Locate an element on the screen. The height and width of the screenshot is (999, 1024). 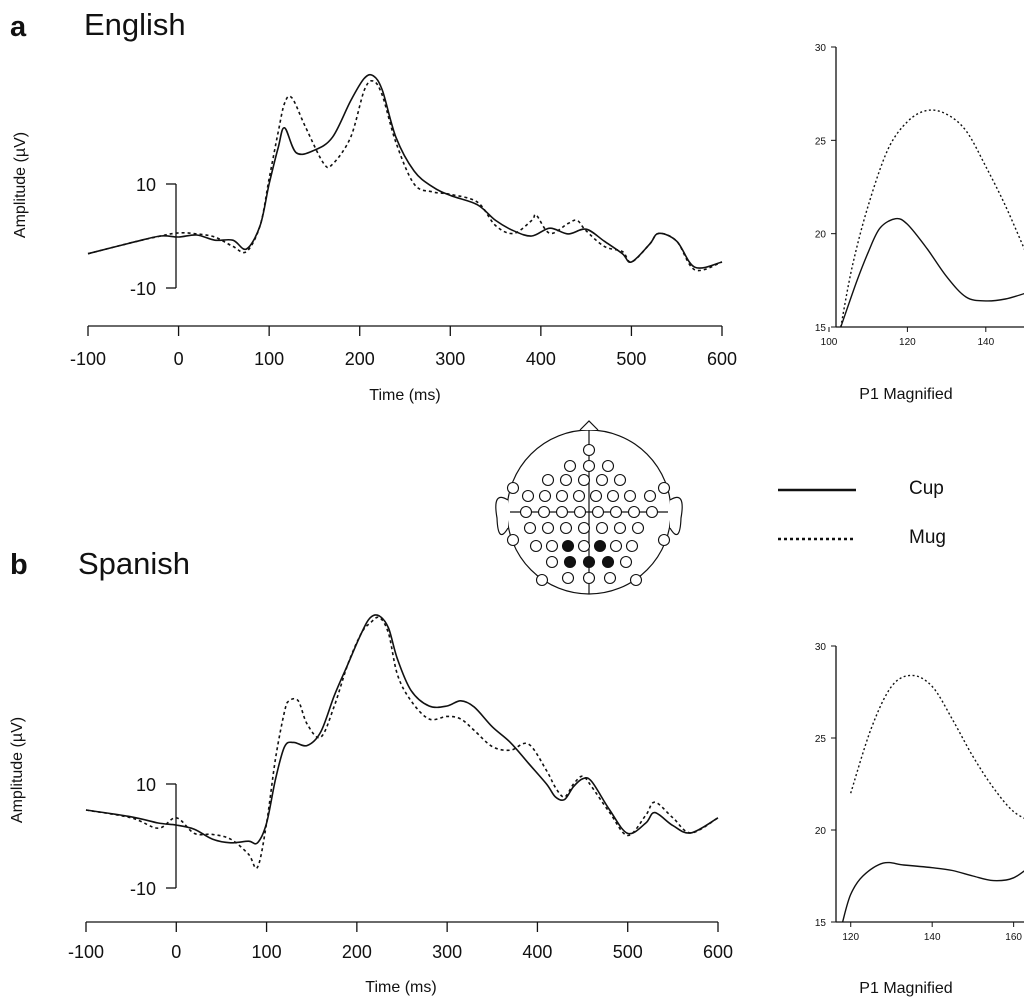
x-tick-label: 100 is located at coordinates (267, 952).